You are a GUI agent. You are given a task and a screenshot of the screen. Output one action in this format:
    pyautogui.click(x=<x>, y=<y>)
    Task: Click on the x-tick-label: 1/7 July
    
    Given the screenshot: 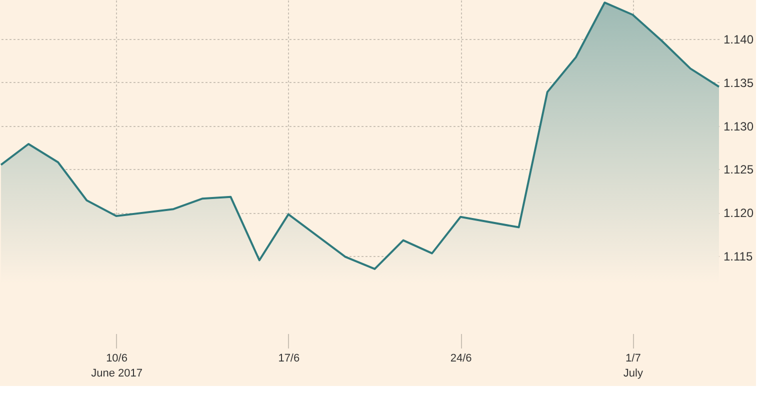 What is the action you would take?
    pyautogui.click(x=633, y=366)
    